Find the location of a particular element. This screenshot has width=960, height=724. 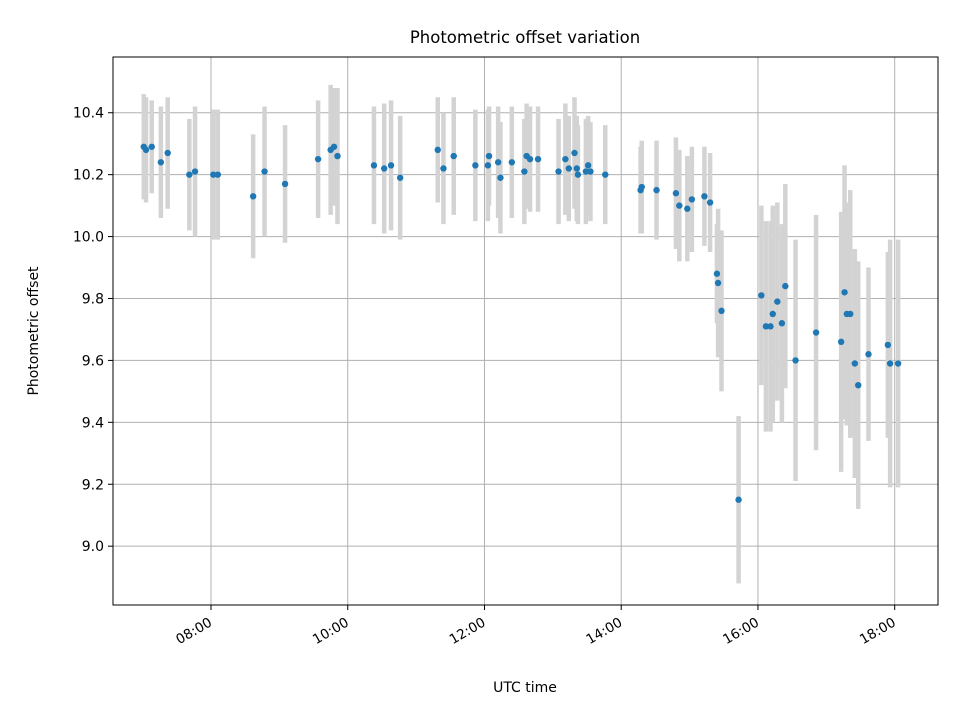

x-axis-label: UTC time is located at coordinates (525, 688).